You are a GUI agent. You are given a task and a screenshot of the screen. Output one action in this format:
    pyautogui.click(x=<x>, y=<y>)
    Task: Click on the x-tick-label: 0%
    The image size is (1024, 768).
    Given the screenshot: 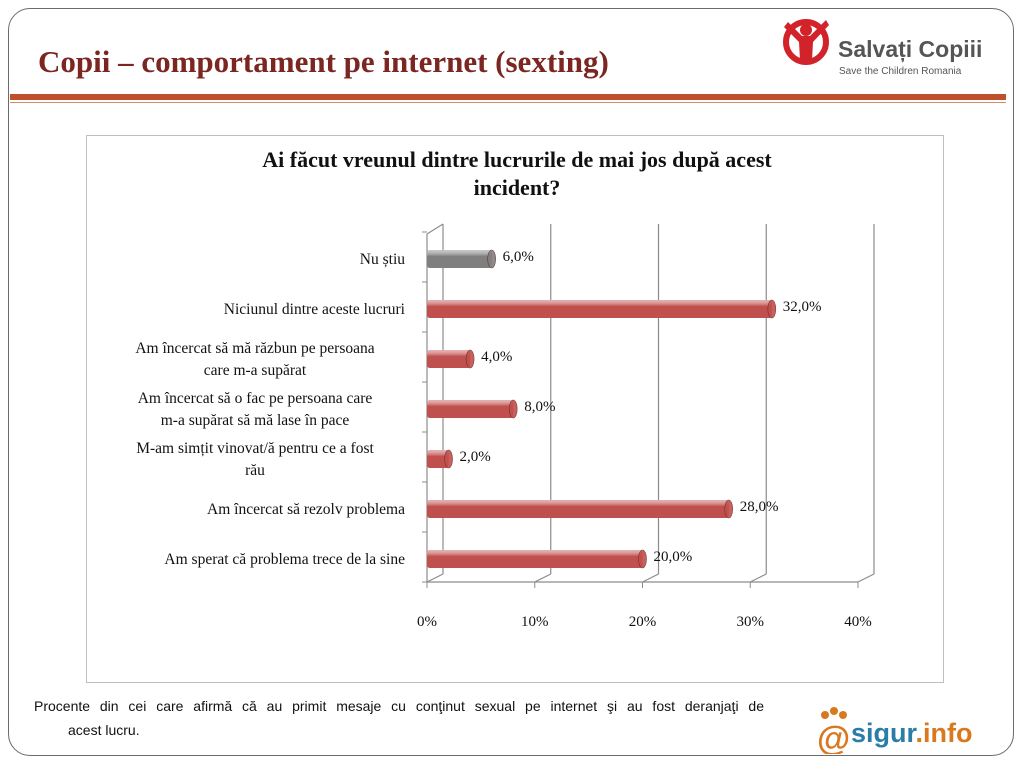 What is the action you would take?
    pyautogui.click(x=427, y=622)
    